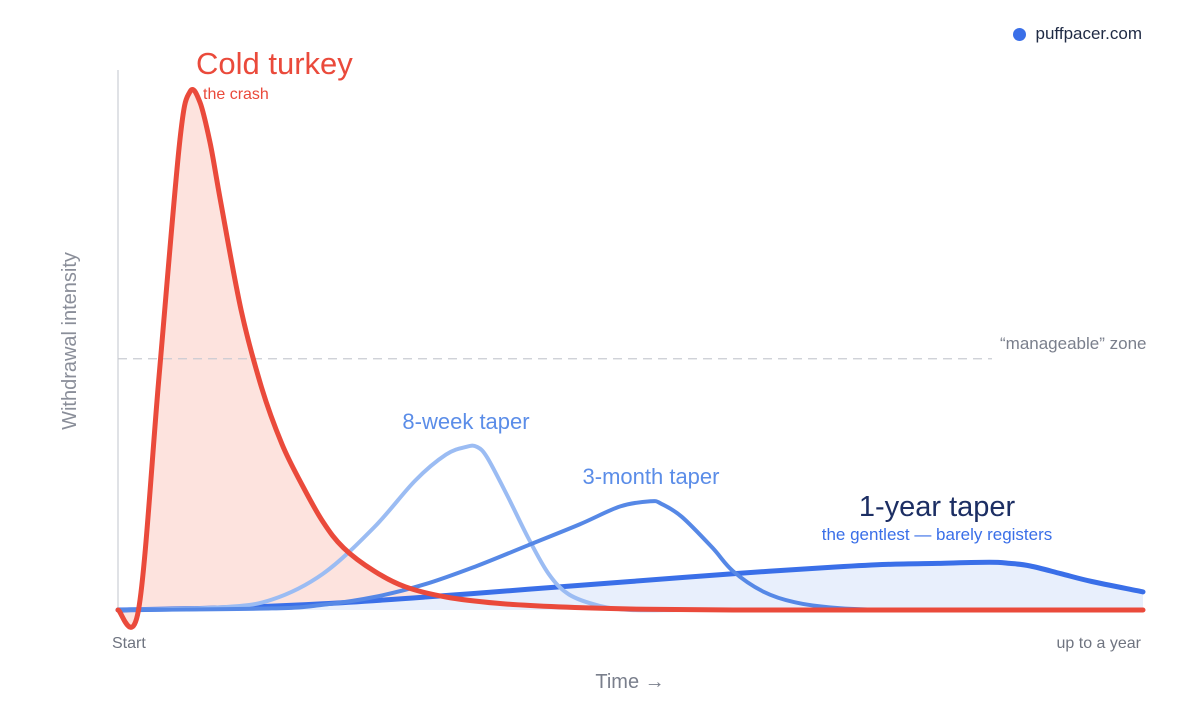 Image resolution: width=1200 pixels, height=720 pixels. Describe the element at coordinates (70, 341) in the screenshot. I see `y-axis-label: Withdrawal intensity` at that location.